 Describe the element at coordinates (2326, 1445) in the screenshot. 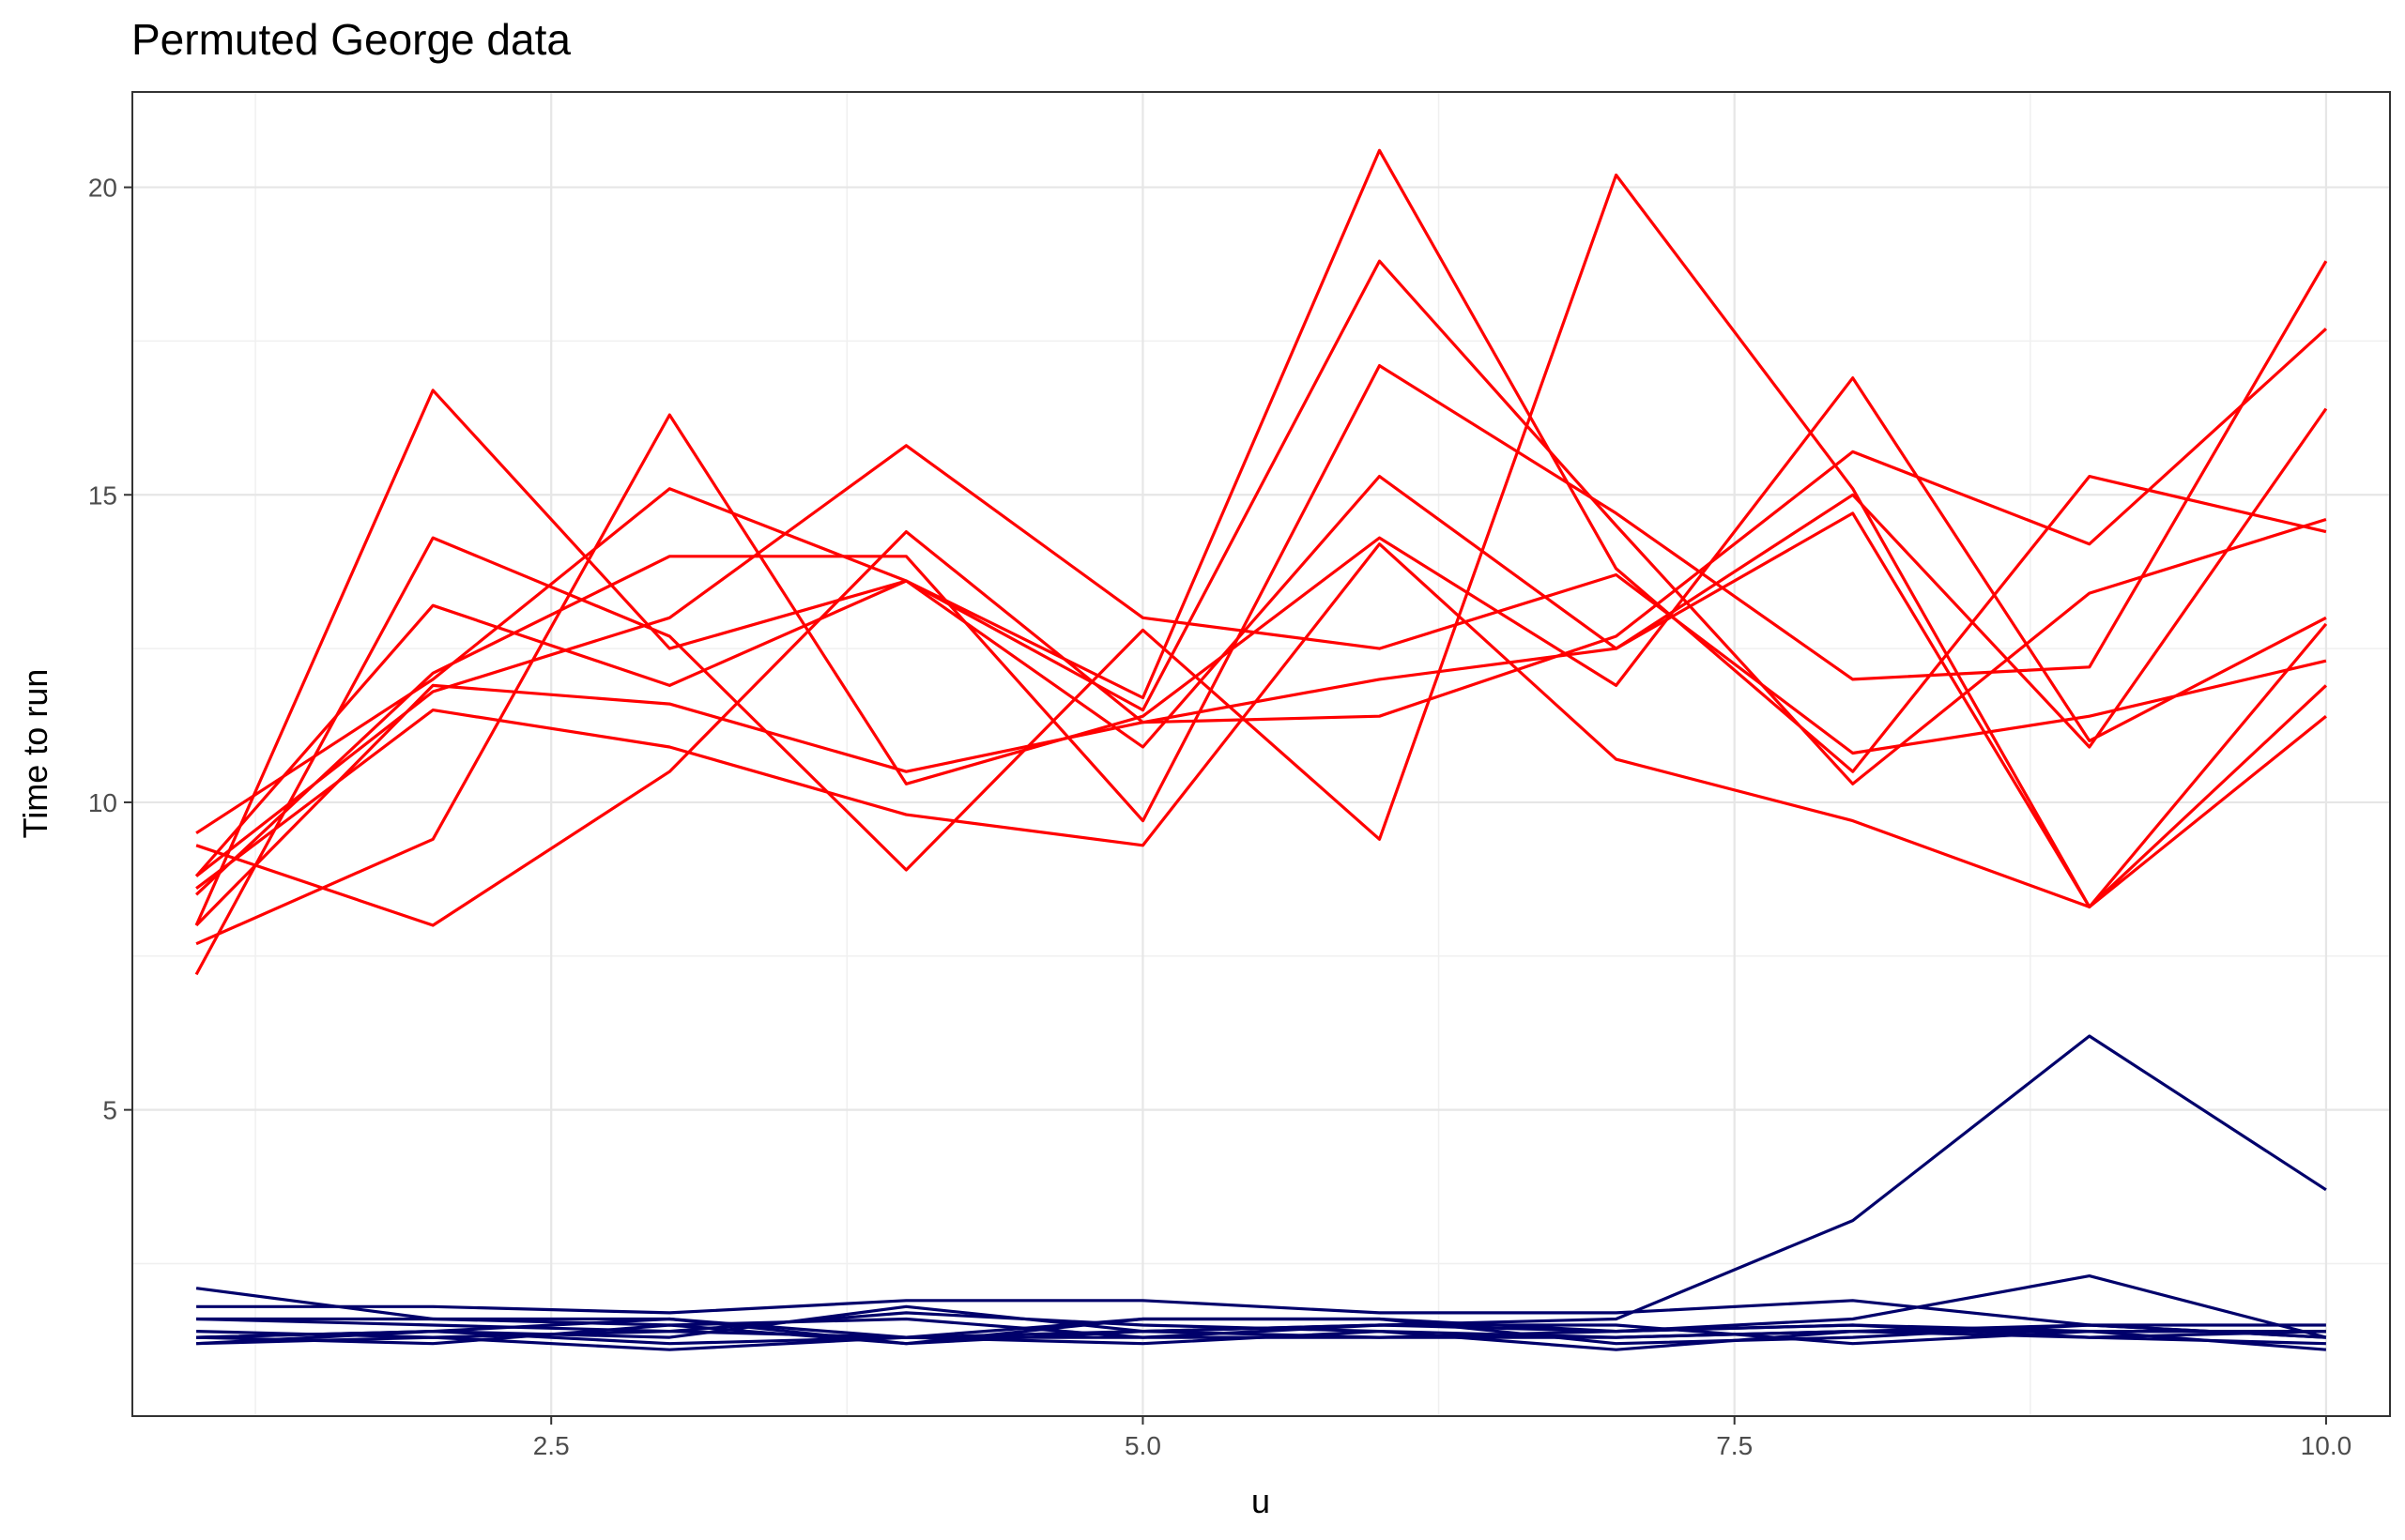

I see `x-tick-label: 10.0` at that location.